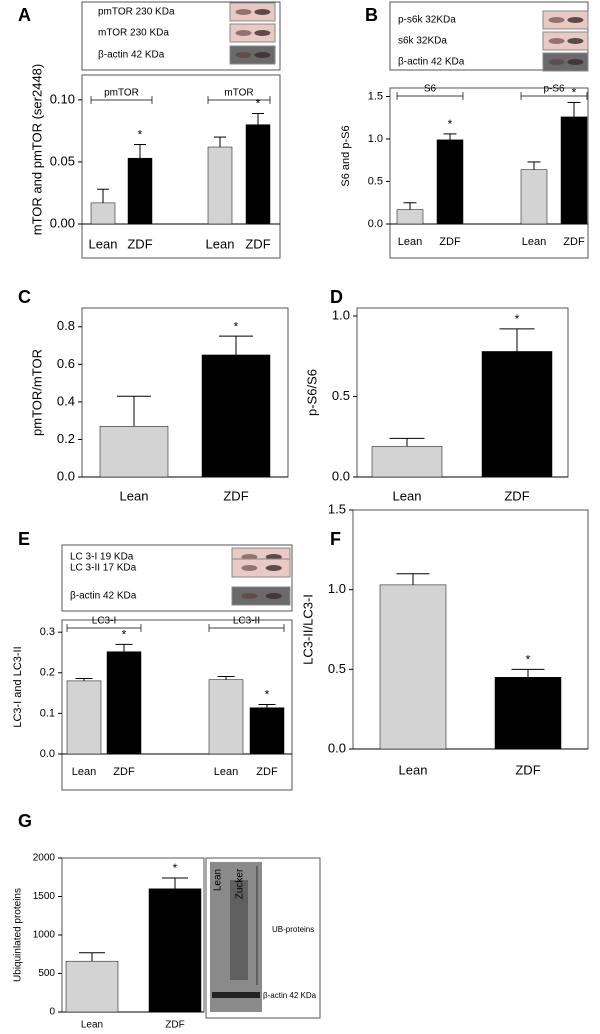 This screenshot has height=1034, width=600. Describe the element at coordinates (238, 93) in the screenshot. I see `group-label: mTOR` at that location.